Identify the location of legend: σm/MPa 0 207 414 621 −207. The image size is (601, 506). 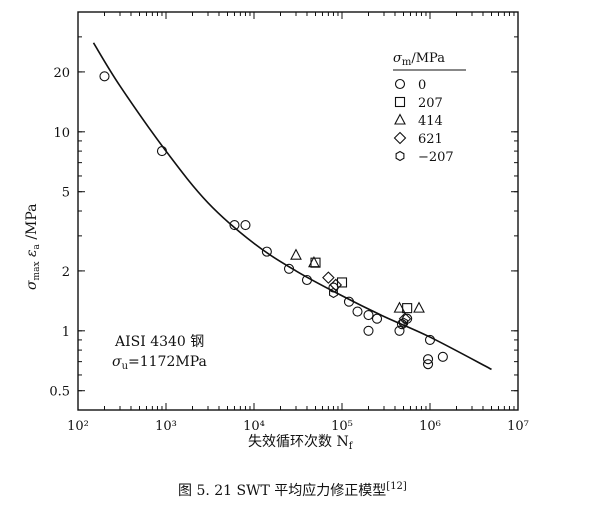
(429, 108).